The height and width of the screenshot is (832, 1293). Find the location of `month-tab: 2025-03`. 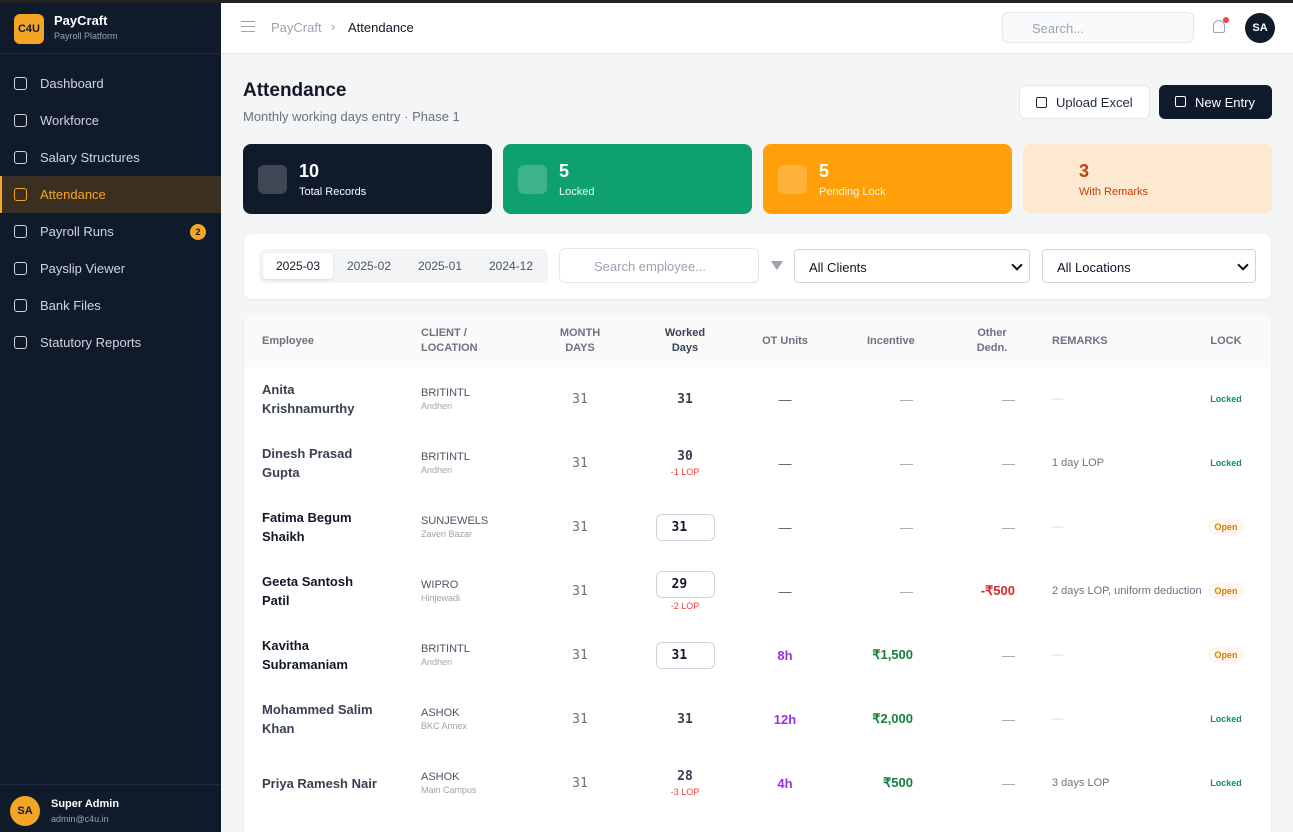

month-tab: 2025-03 is located at coordinates (298, 266).